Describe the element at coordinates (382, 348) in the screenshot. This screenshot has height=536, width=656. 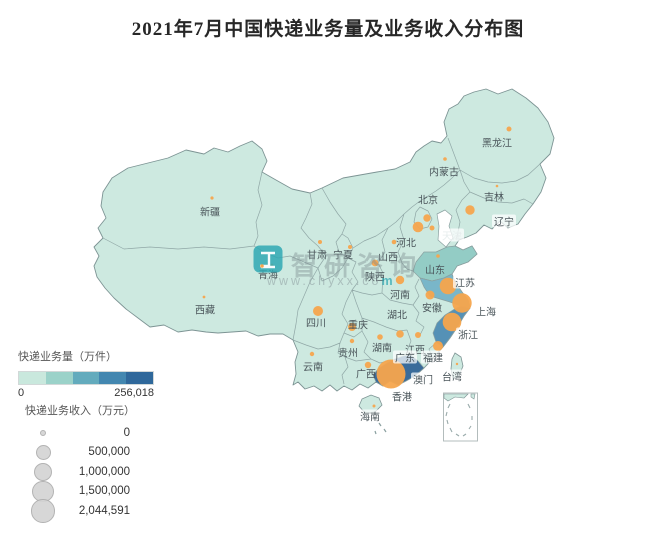
I see `province-label-湖南: 湖南` at that location.